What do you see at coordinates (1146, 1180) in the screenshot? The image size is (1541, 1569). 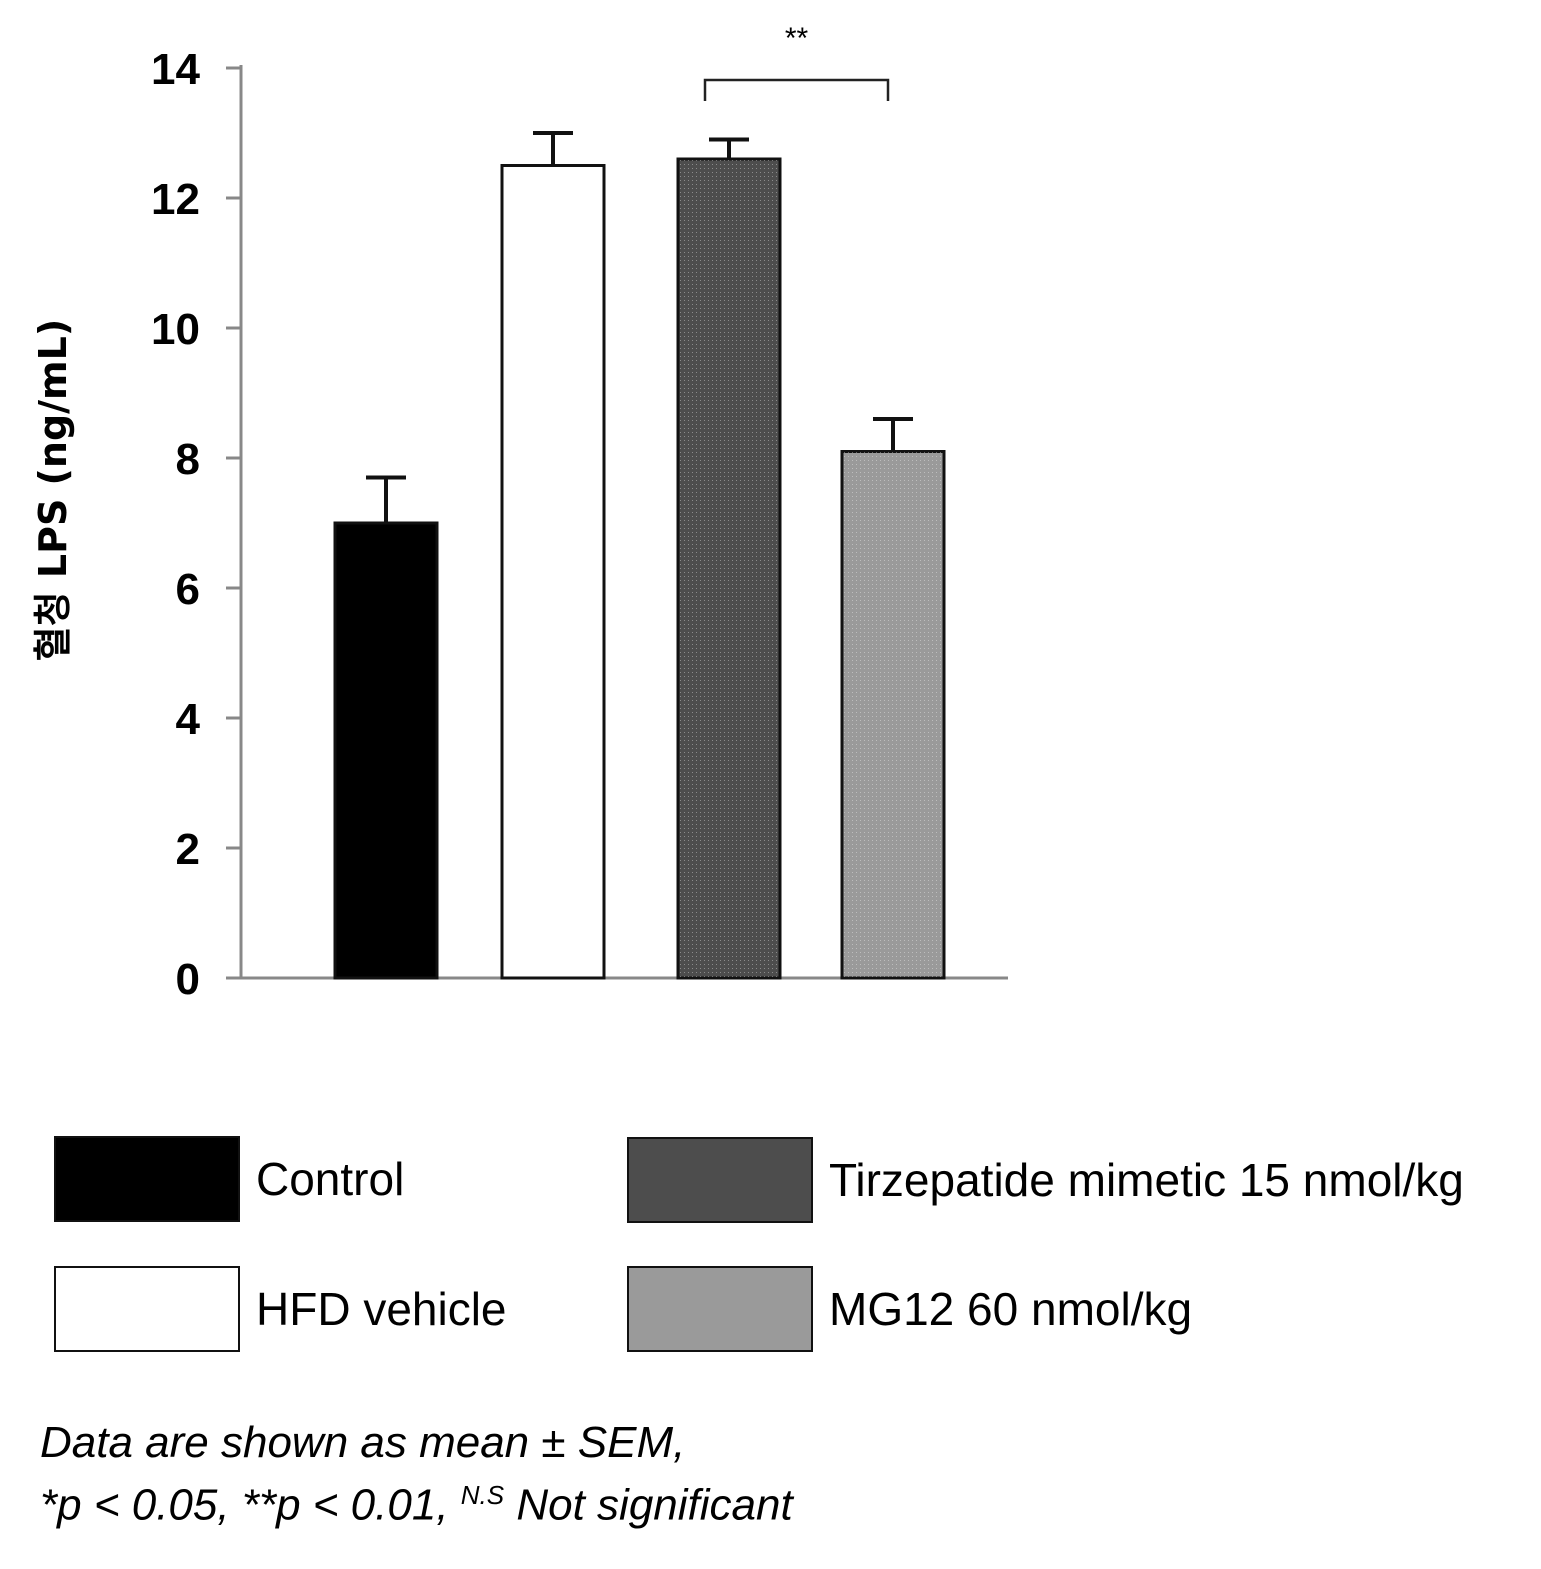 I see `legend-label-tirzepatide: Tirzepatide mimetic 15 nmol/kg` at bounding box center [1146, 1180].